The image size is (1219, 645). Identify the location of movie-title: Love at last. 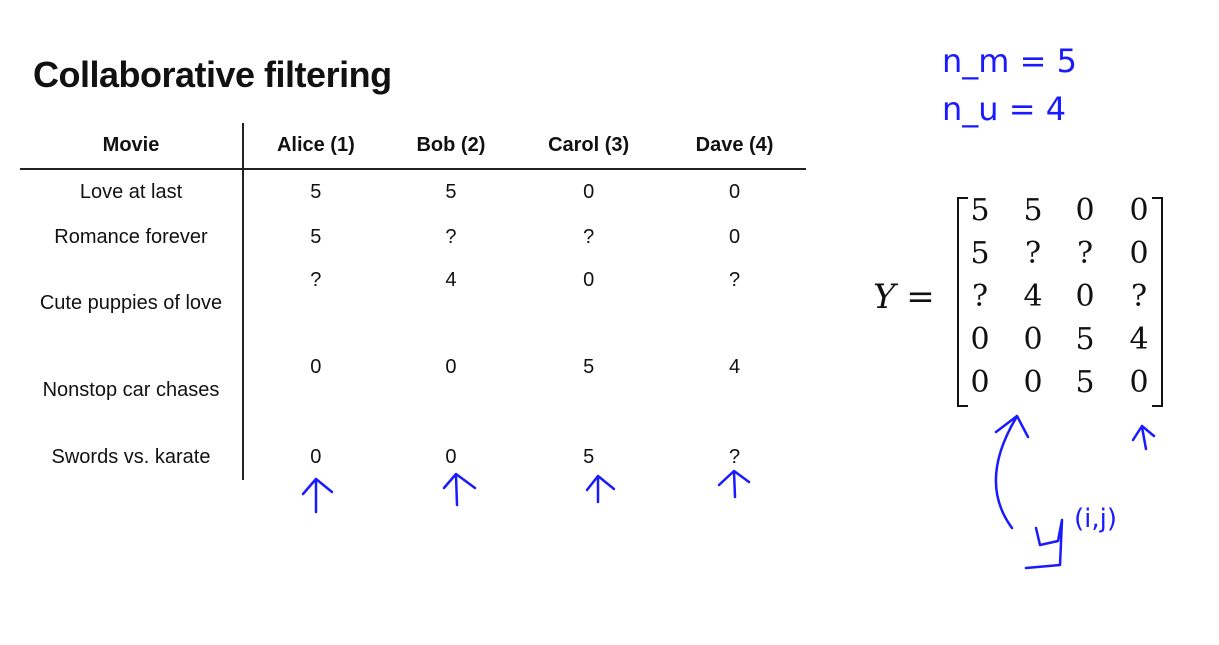
(132, 192).